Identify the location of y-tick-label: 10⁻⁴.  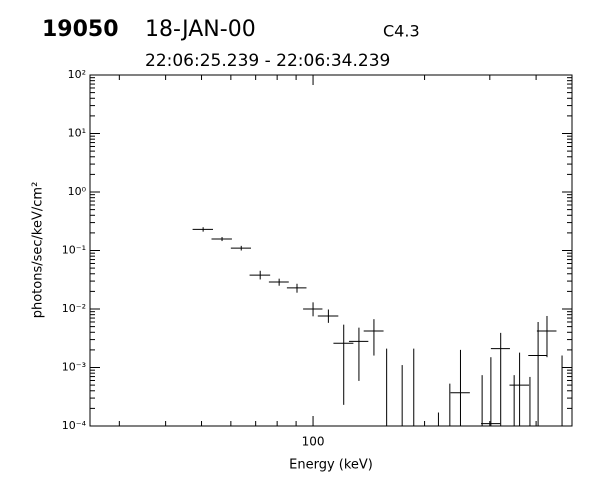
(74, 425).